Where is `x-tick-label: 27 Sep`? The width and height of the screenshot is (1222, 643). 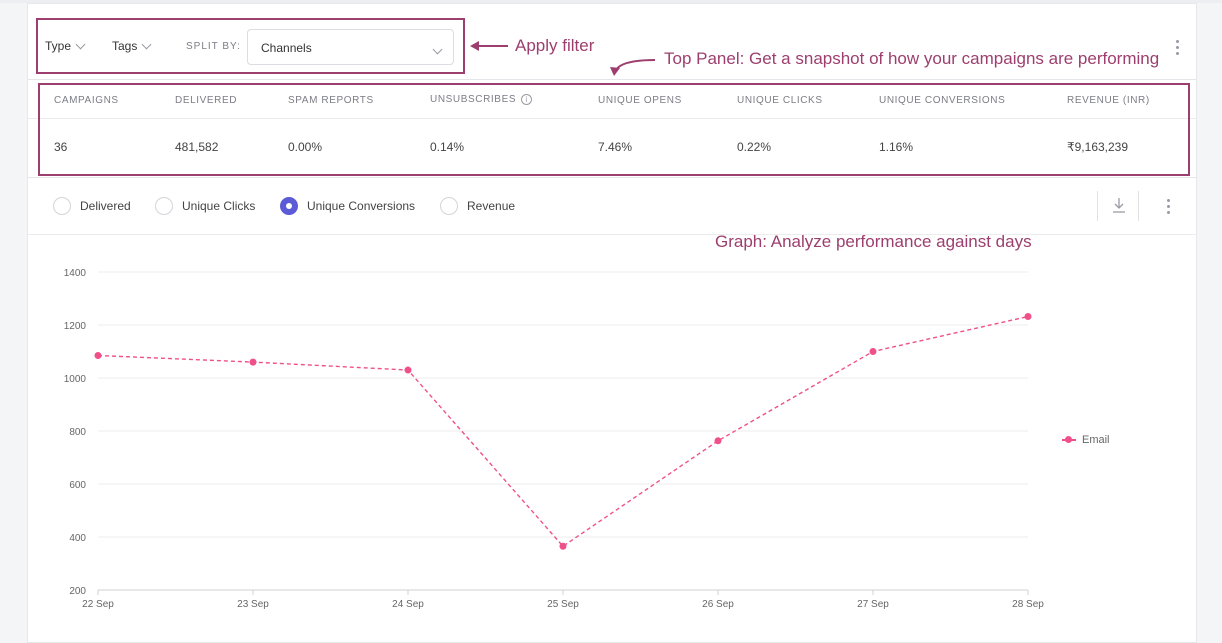 x-tick-label: 27 Sep is located at coordinates (873, 604).